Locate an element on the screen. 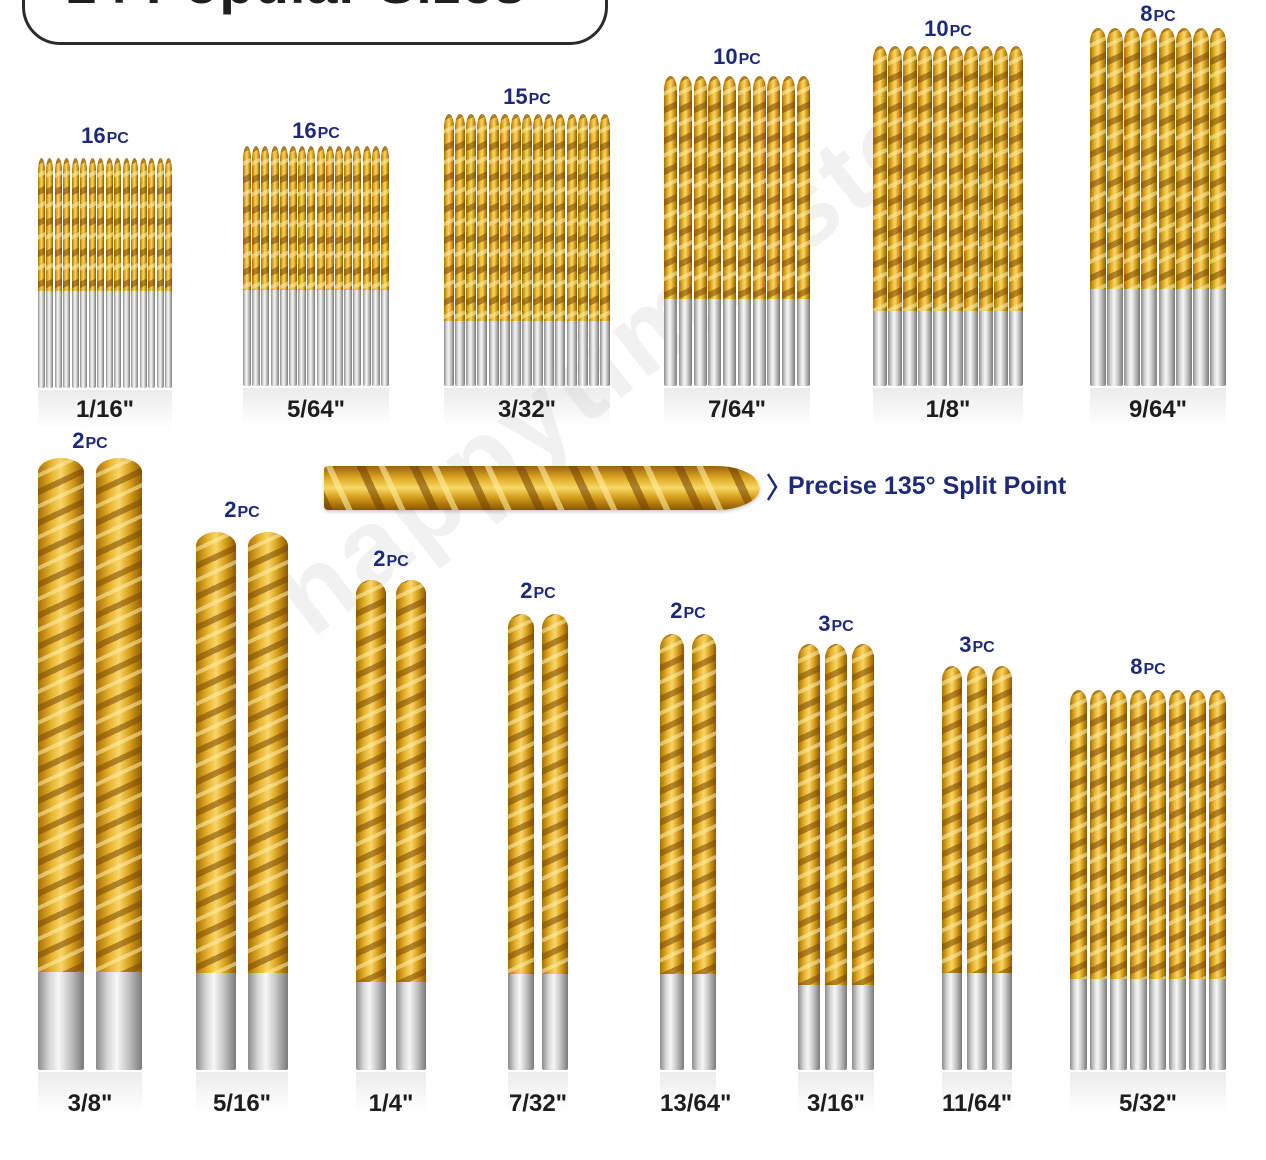 This screenshot has height=1160, width=1266. bit-size-label: 5/64" is located at coordinates (316, 409).